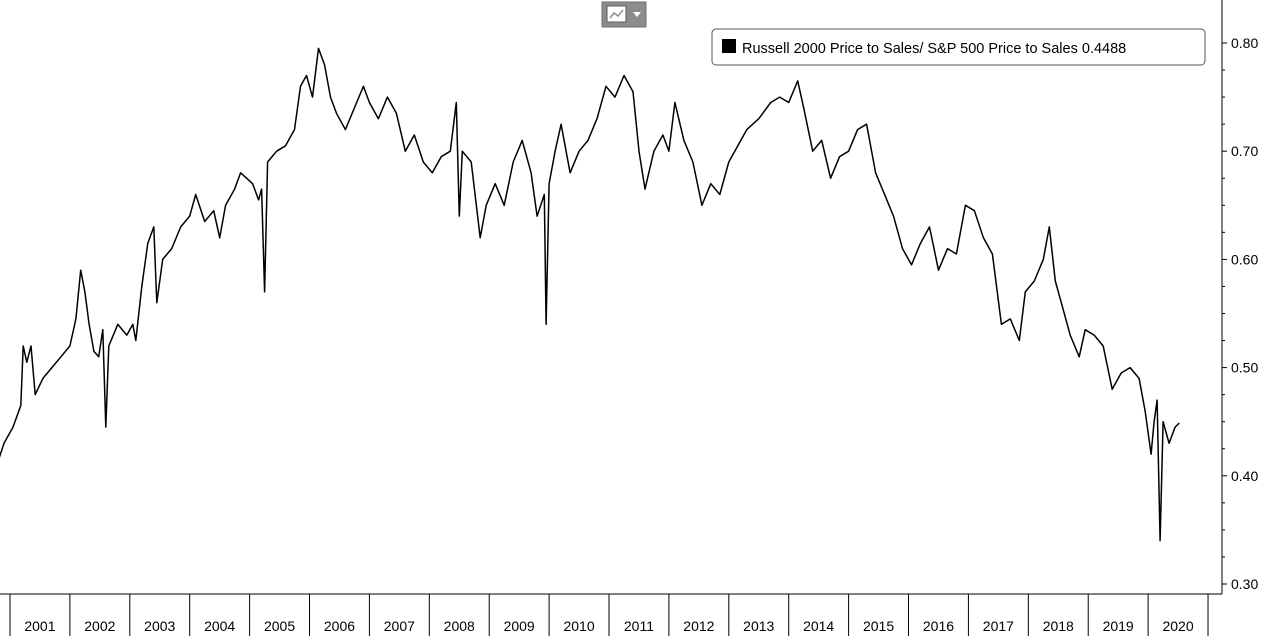 Image resolution: width=1267 pixels, height=636 pixels. What do you see at coordinates (519, 626) in the screenshot?
I see `x-tick-label: 2009` at bounding box center [519, 626].